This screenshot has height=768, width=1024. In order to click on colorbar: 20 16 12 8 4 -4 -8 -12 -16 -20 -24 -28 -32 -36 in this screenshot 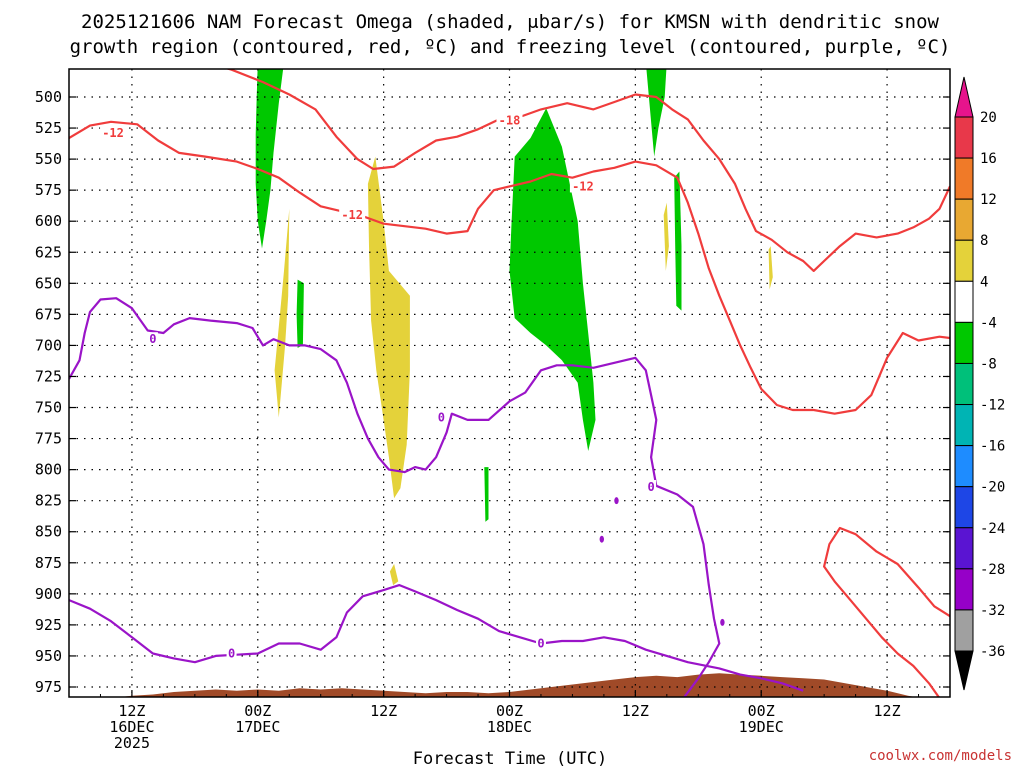, I will do `click(979, 383)`.